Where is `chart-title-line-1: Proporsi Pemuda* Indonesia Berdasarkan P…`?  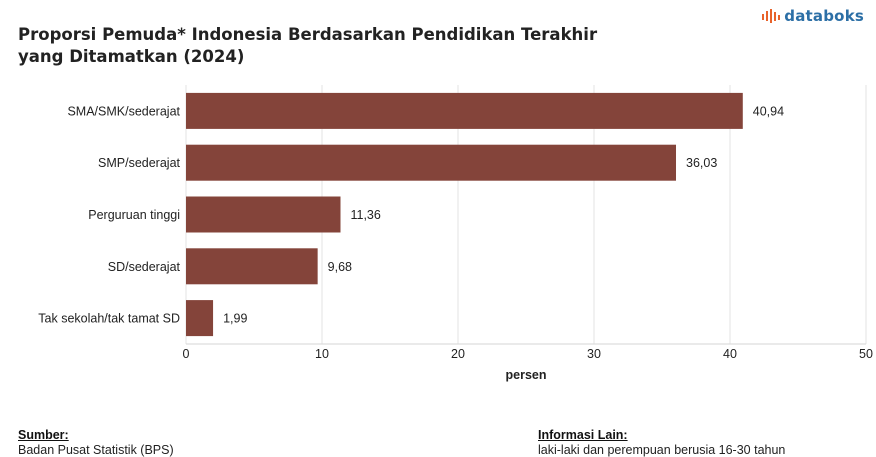 chart-title-line-1: Proporsi Pemuda* Indonesia Berdasarkan P… is located at coordinates (308, 34).